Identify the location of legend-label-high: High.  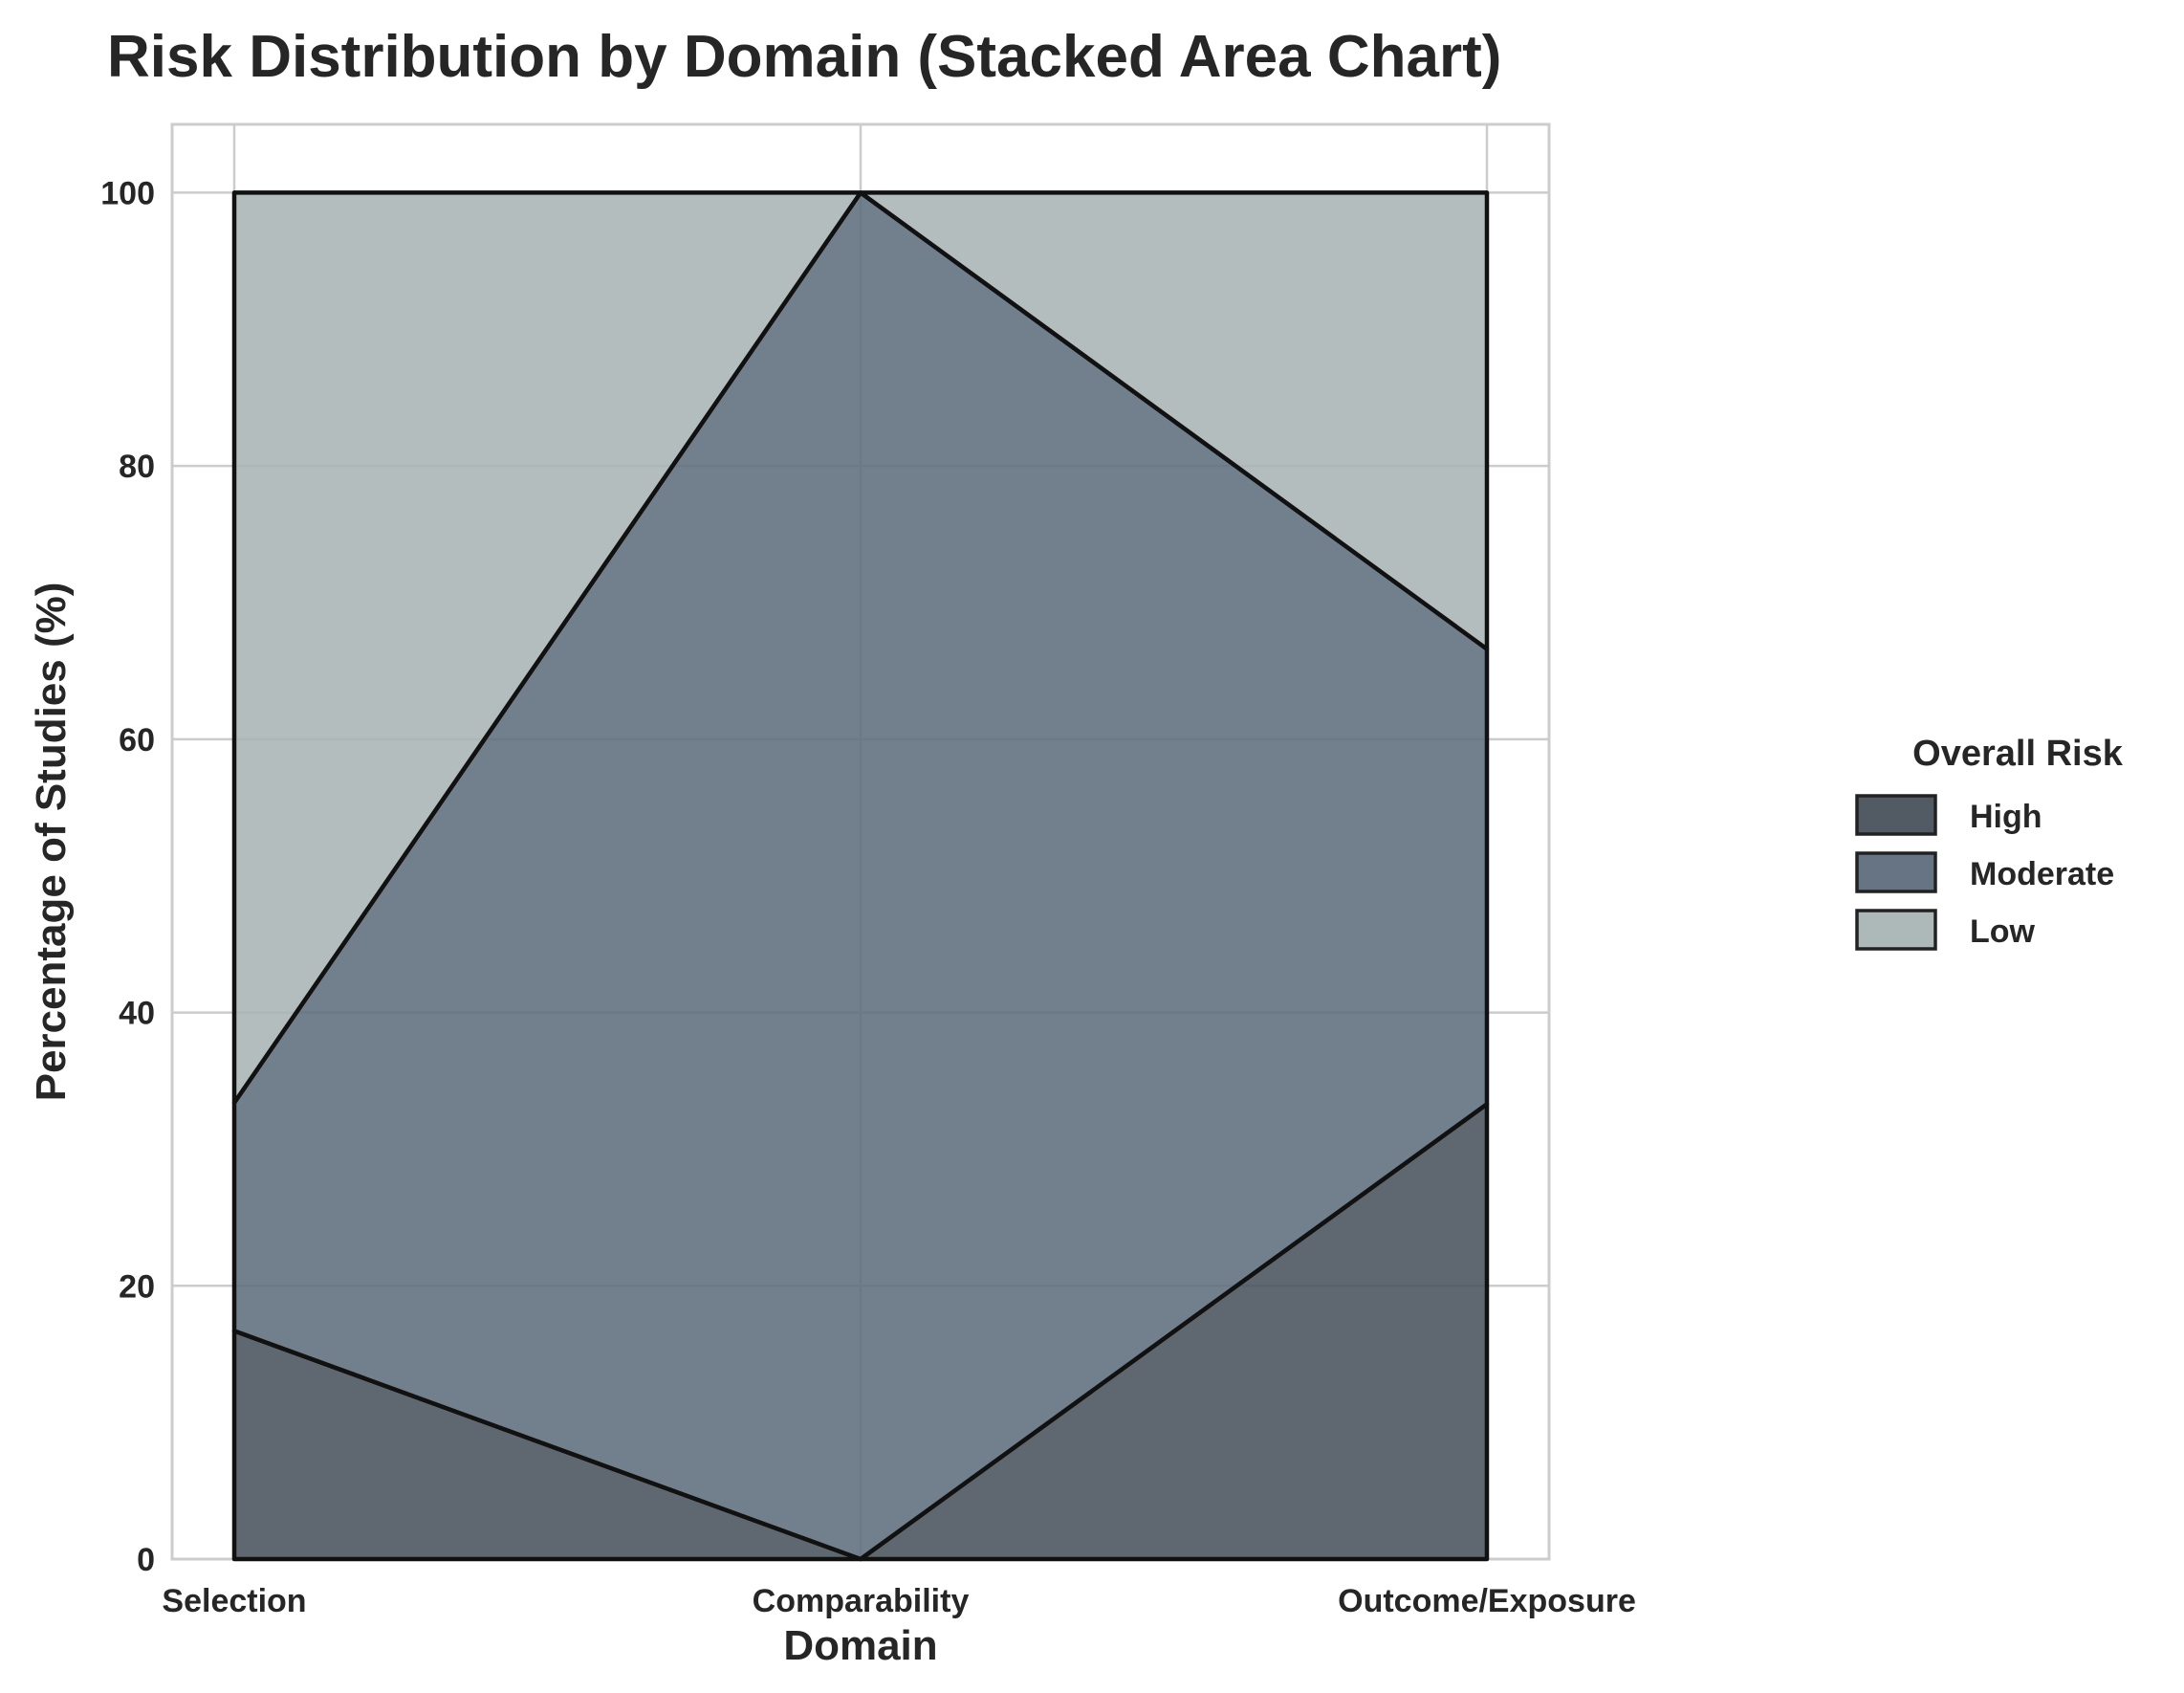
(2006, 817).